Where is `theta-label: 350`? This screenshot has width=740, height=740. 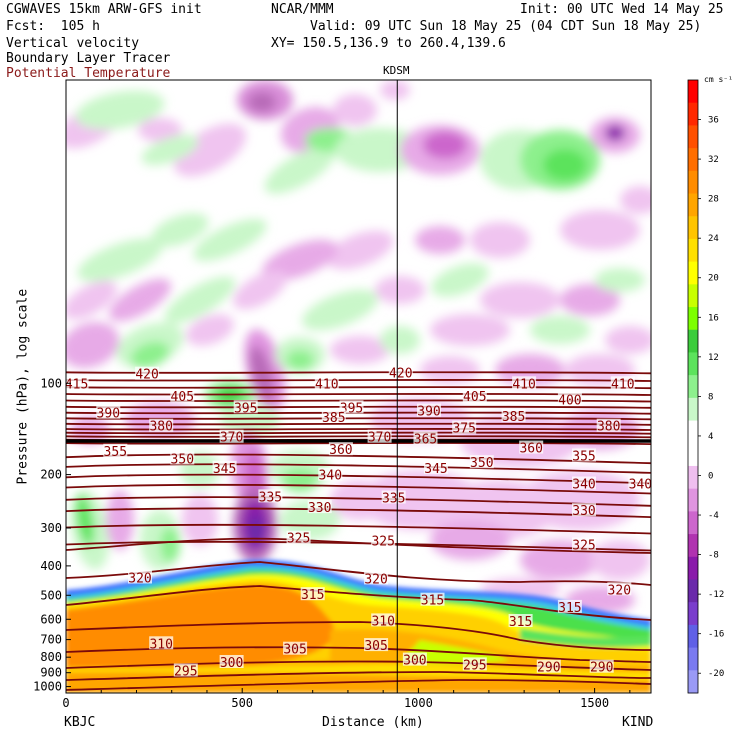
theta-label: 350 is located at coordinates (481, 463).